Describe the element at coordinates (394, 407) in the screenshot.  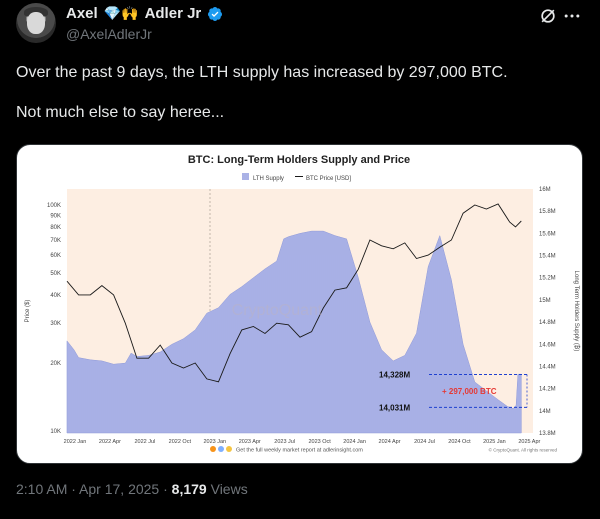
I see `annotation-lower-label: 14,031M` at that location.